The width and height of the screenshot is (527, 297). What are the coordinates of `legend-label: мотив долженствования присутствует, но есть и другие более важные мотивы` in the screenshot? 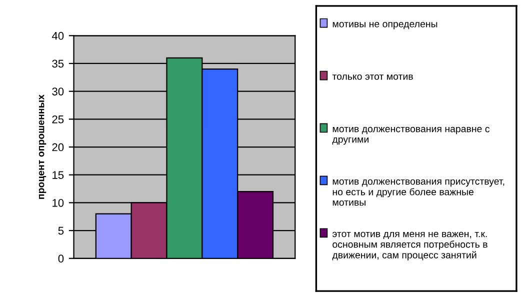 It's located at (418, 192).